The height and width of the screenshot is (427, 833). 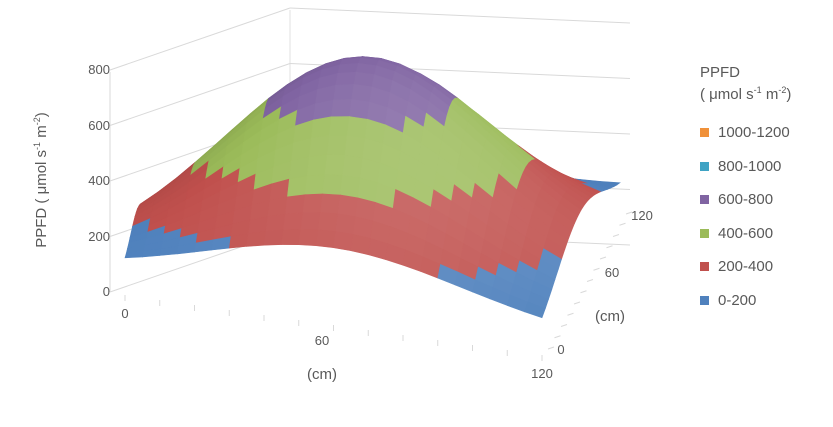 I want to click on x-axis-label: (cm), so click(x=322, y=374).